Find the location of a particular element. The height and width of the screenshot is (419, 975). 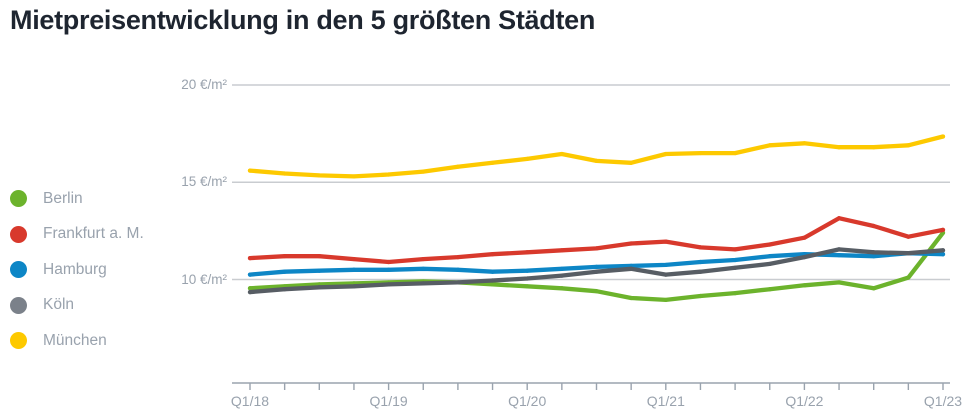

legend-item-frankfurt-a-m-: Frankfurt a. M. is located at coordinates (77, 234).